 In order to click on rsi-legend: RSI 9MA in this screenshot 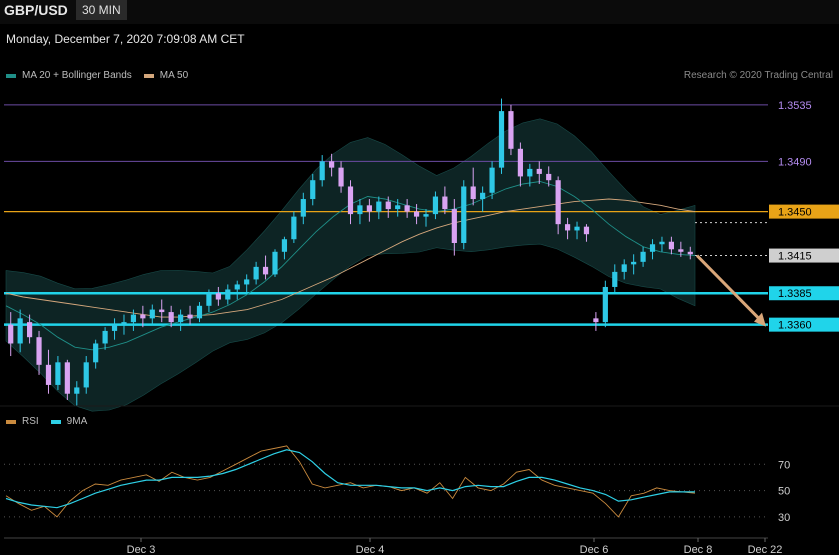, I will do `click(52, 421)`.